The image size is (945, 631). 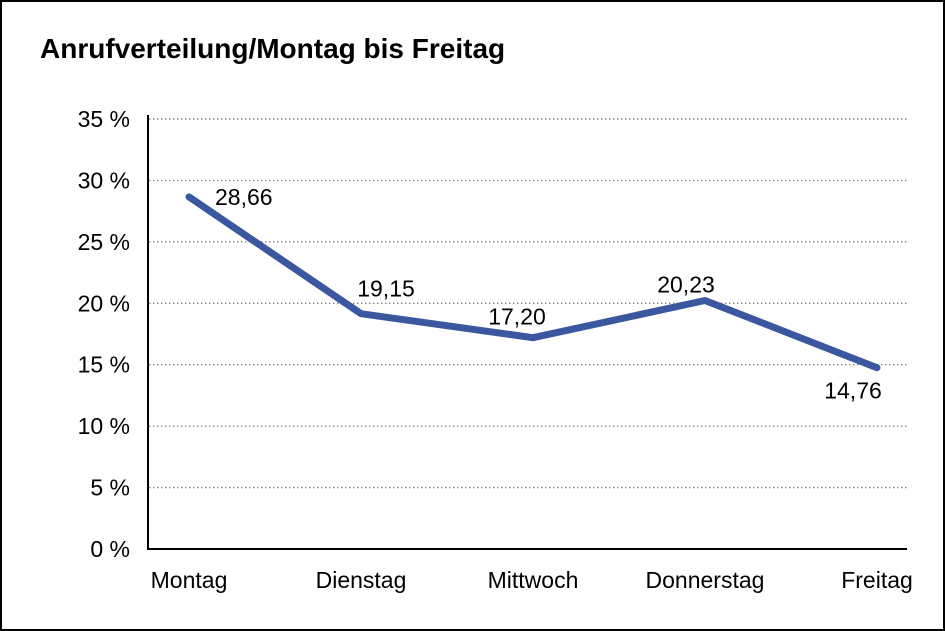 I want to click on y-tick-label: 15 %, so click(x=104, y=365).